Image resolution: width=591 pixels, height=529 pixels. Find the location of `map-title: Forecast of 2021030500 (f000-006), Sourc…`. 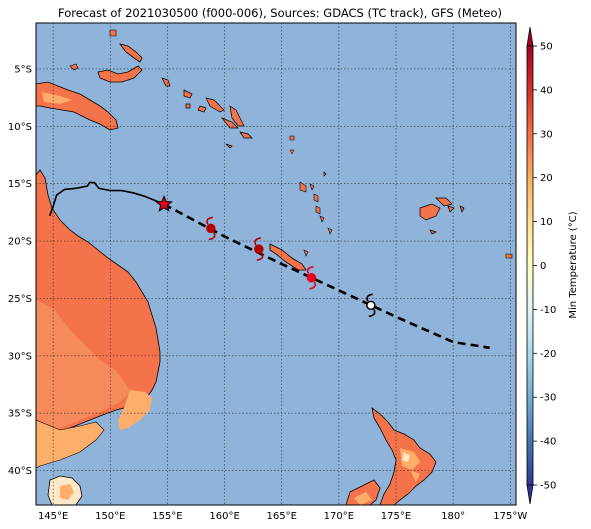

map-title: Forecast of 2021030500 (f000-006), Sourc… is located at coordinates (280, 13).